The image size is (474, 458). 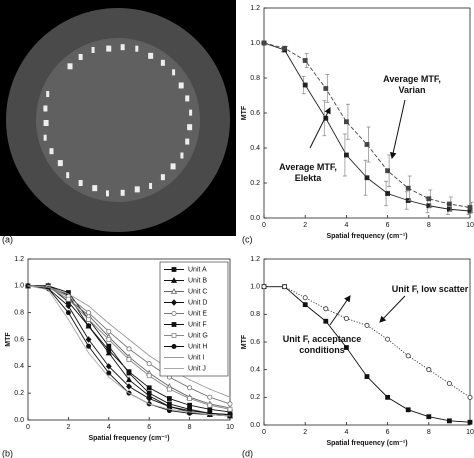 I want to click on phantom-insert, so click(x=118, y=120).